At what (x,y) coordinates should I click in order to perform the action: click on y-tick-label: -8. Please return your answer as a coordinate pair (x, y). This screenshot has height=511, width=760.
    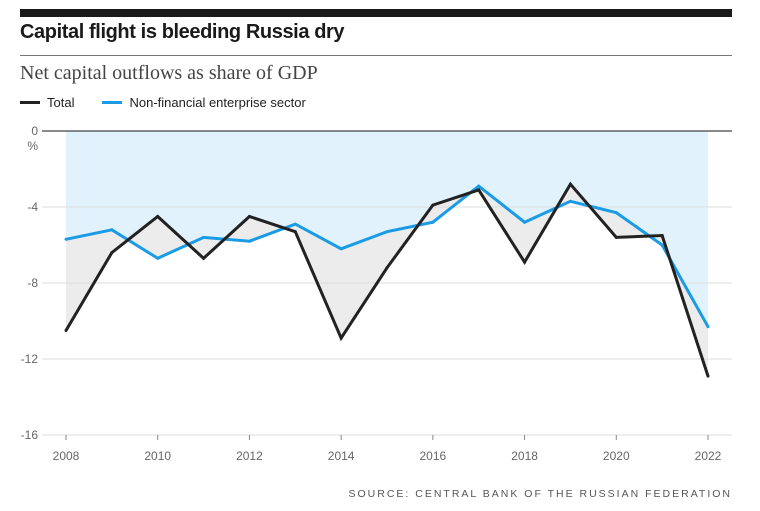
    Looking at the image, I should click on (32, 283).